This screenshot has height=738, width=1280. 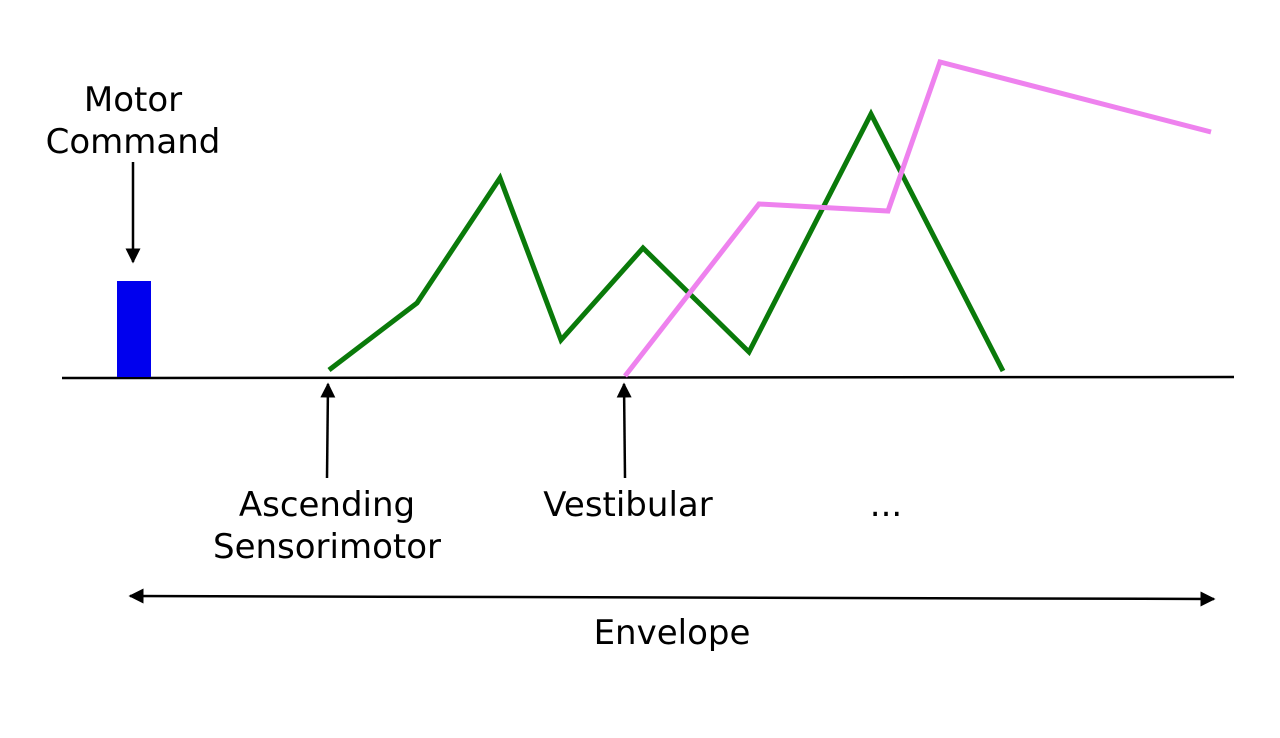 What do you see at coordinates (672, 633) in the screenshot?
I see `envelope-label: Envelope` at bounding box center [672, 633].